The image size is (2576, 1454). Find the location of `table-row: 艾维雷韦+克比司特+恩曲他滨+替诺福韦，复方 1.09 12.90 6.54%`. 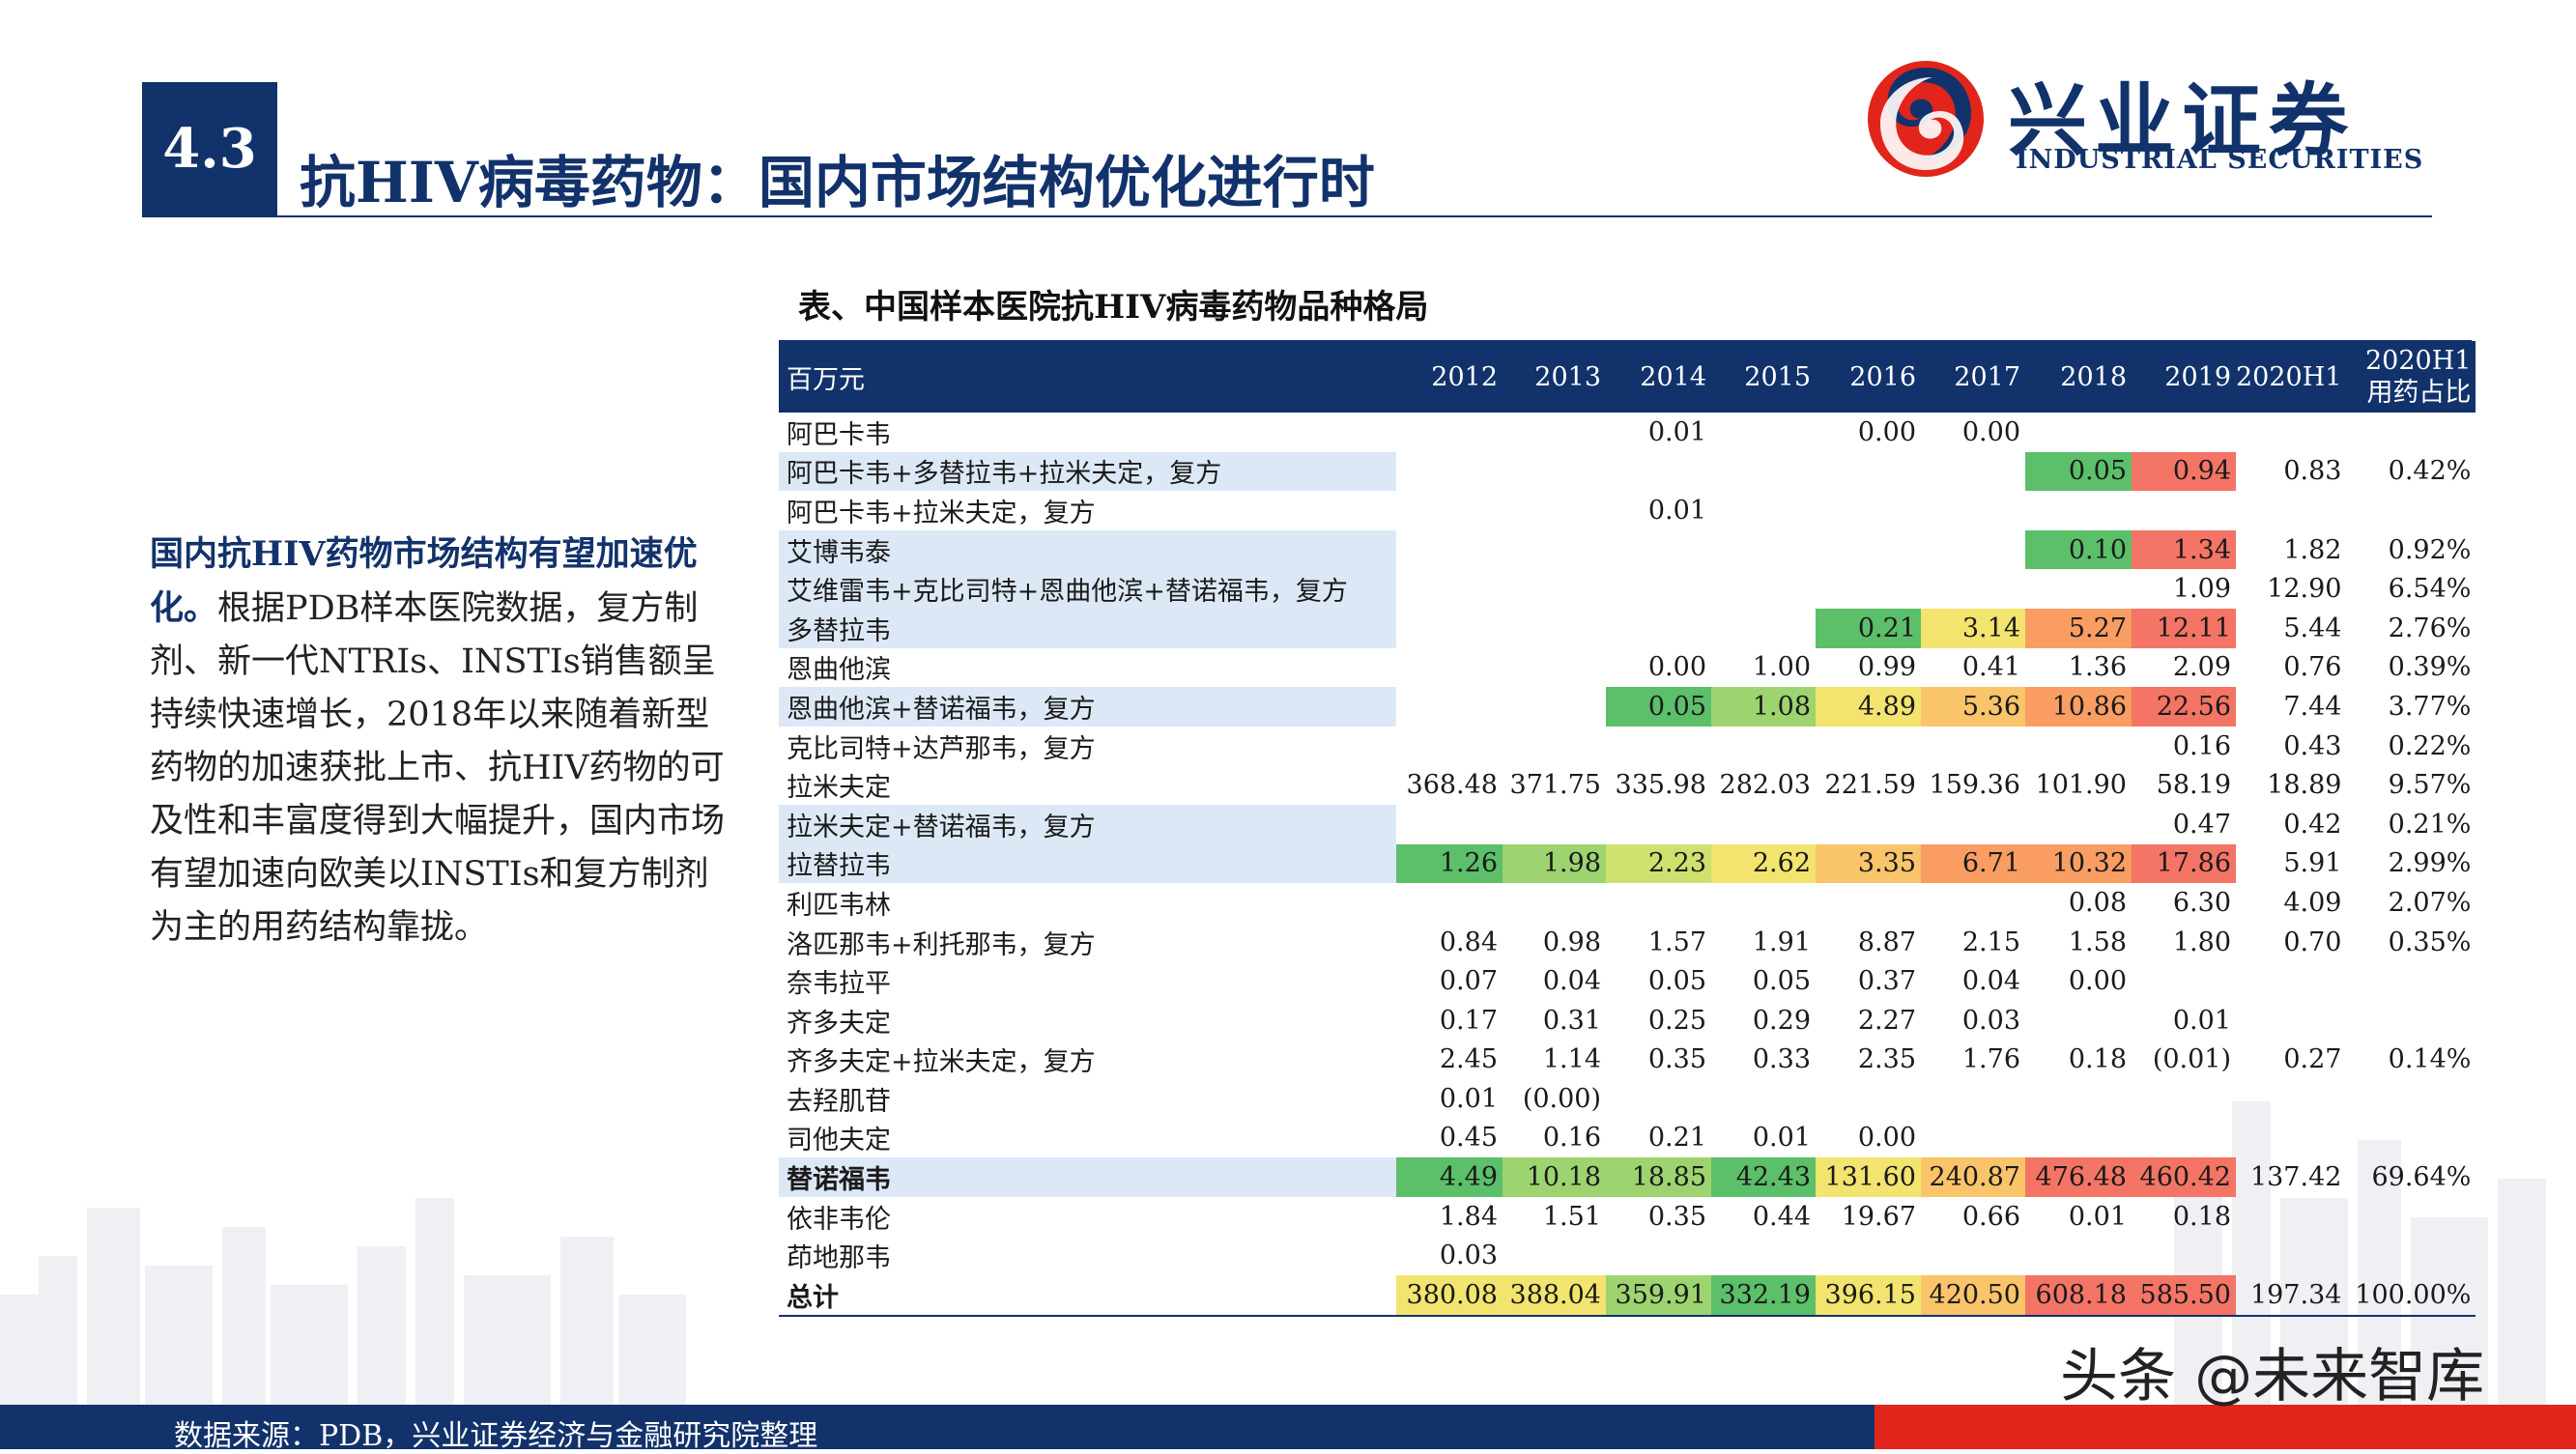

table-row: 艾维雷韦+克比司特+恩曲他滨+替诺福韦，复方 1.09 12.90 6.54% is located at coordinates (1628, 589).